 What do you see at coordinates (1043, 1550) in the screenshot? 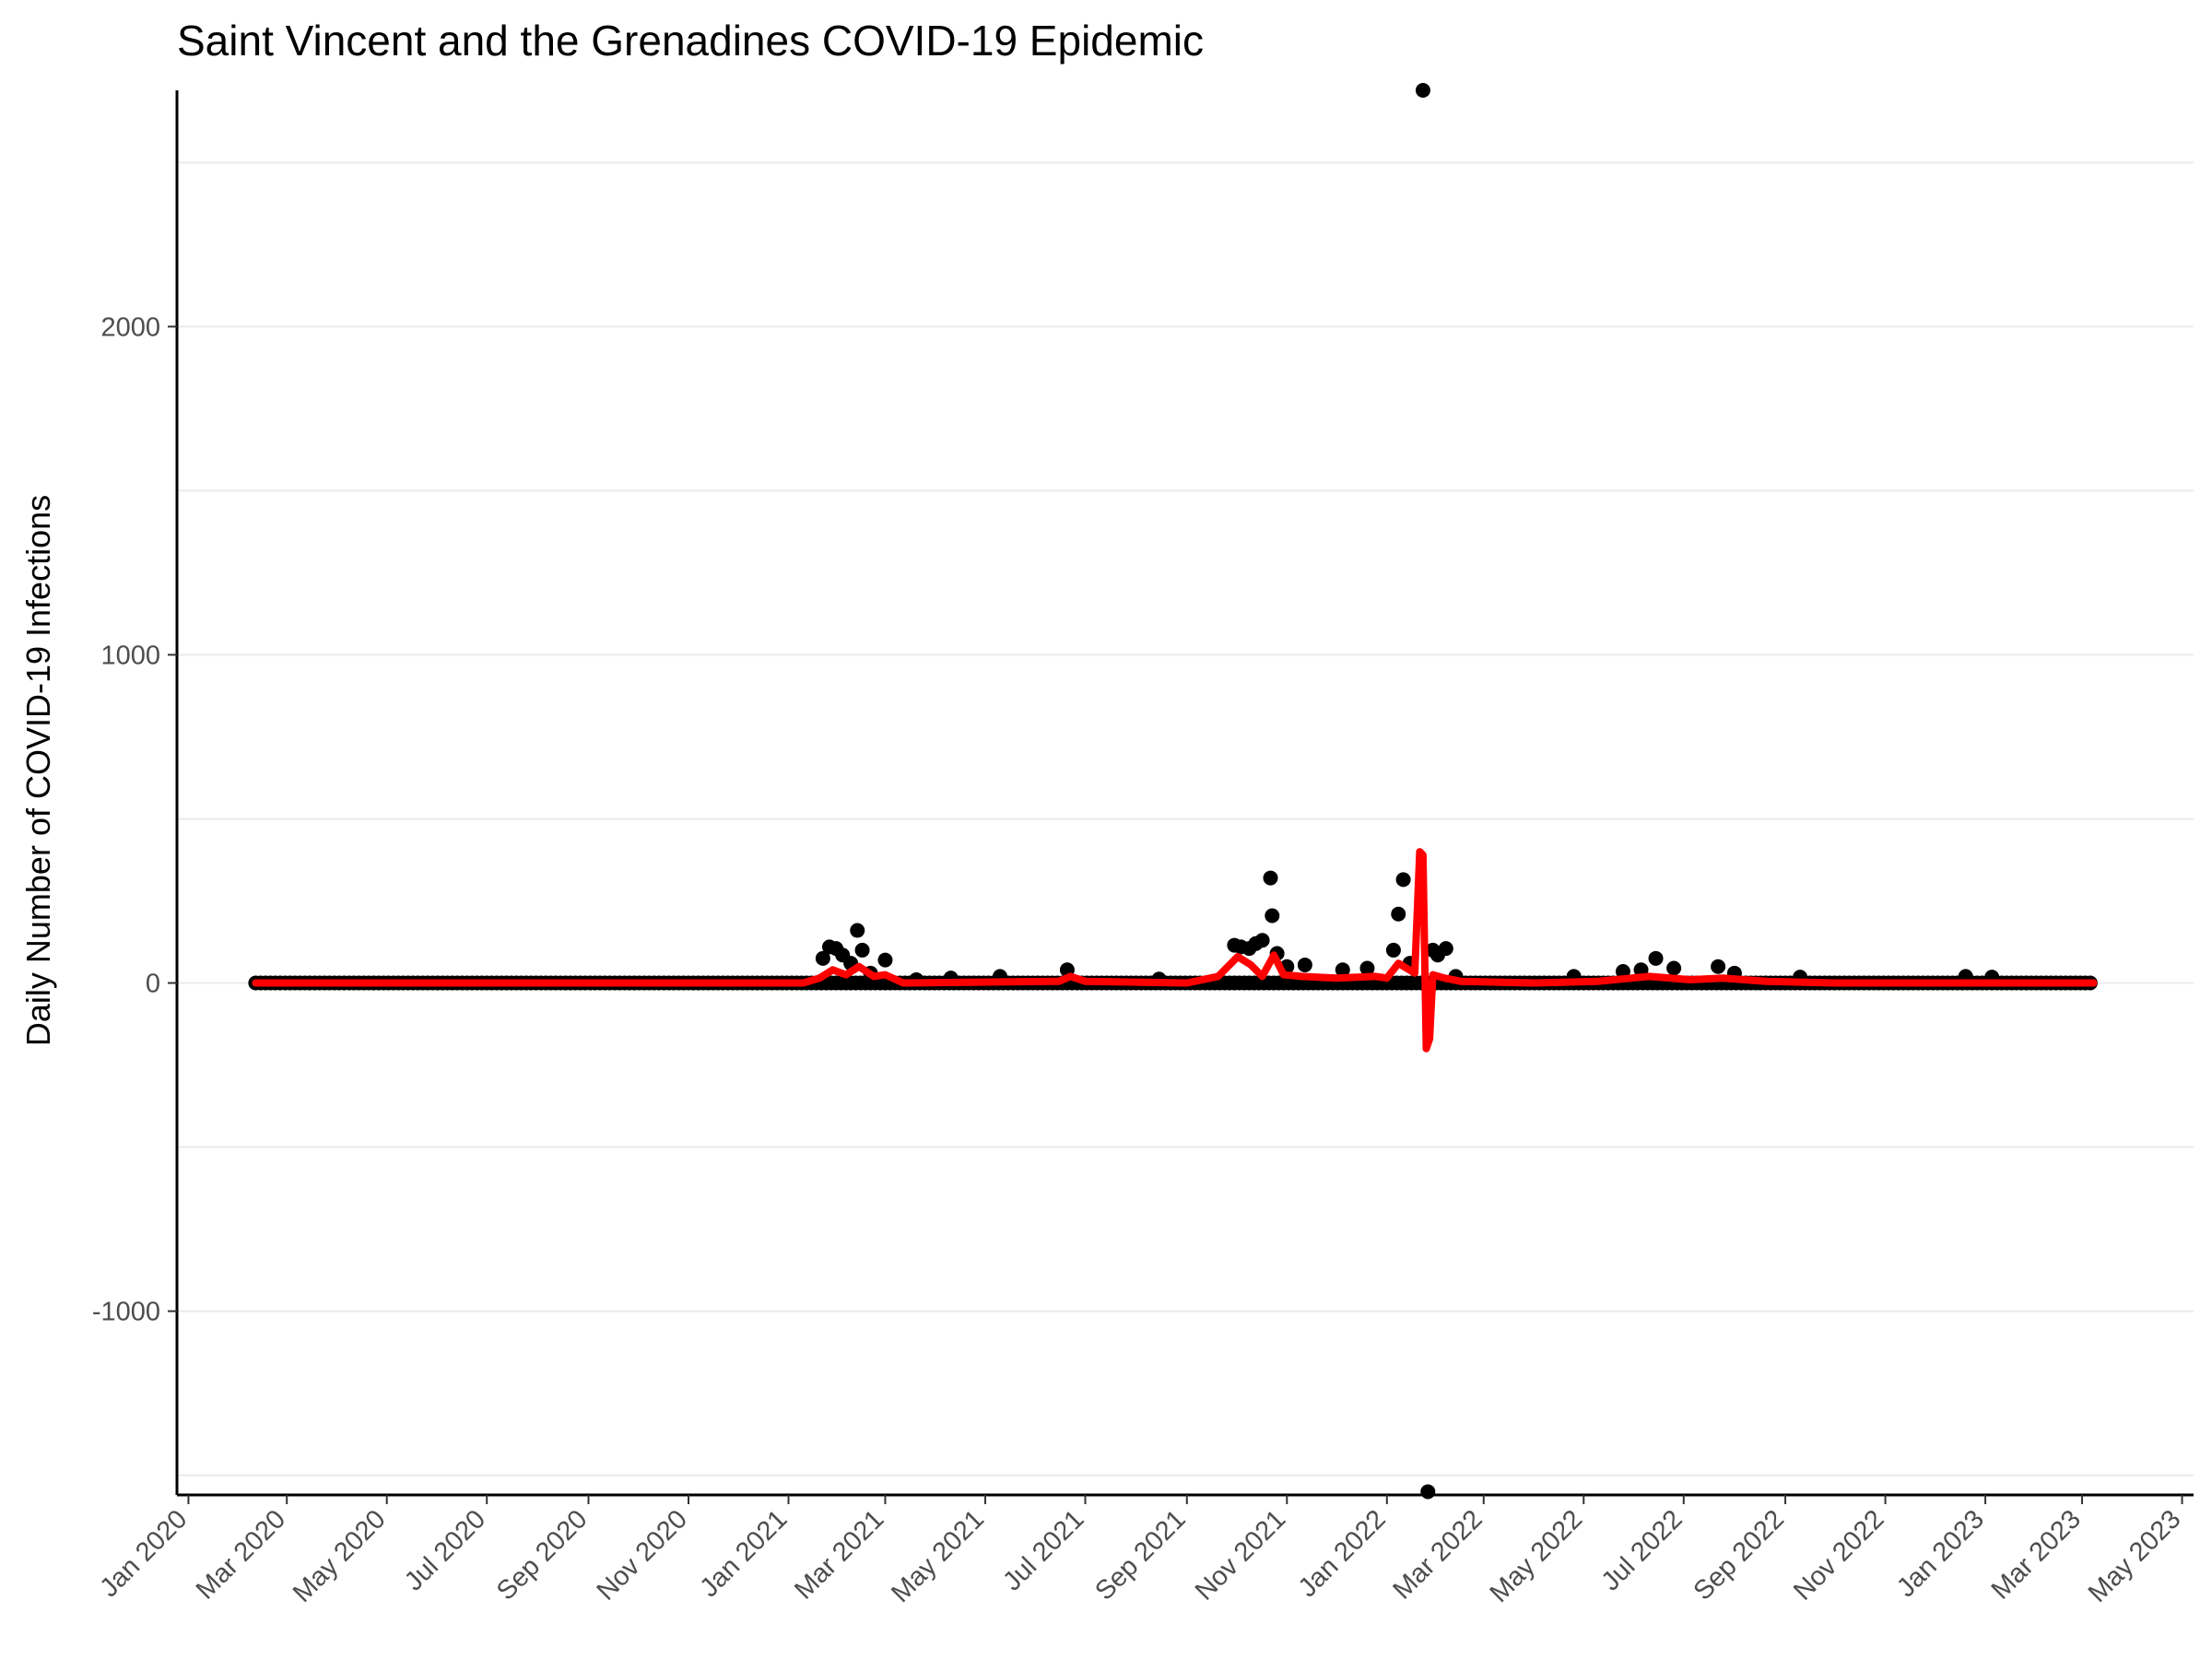
I see `x-tick-label: Jul 2021` at bounding box center [1043, 1550].